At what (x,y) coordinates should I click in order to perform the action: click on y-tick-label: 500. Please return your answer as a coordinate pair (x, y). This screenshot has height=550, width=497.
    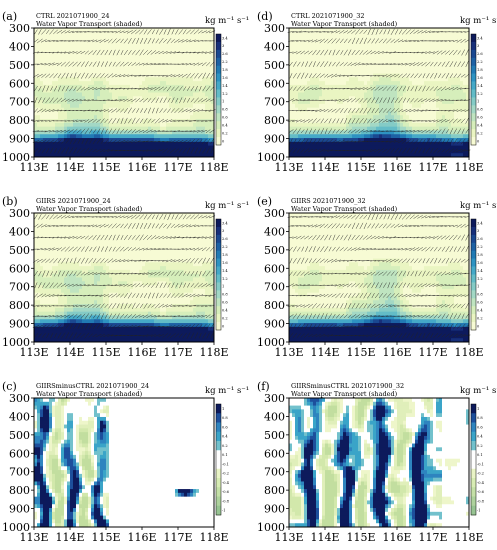
    Looking at the image, I should click on (19, 65).